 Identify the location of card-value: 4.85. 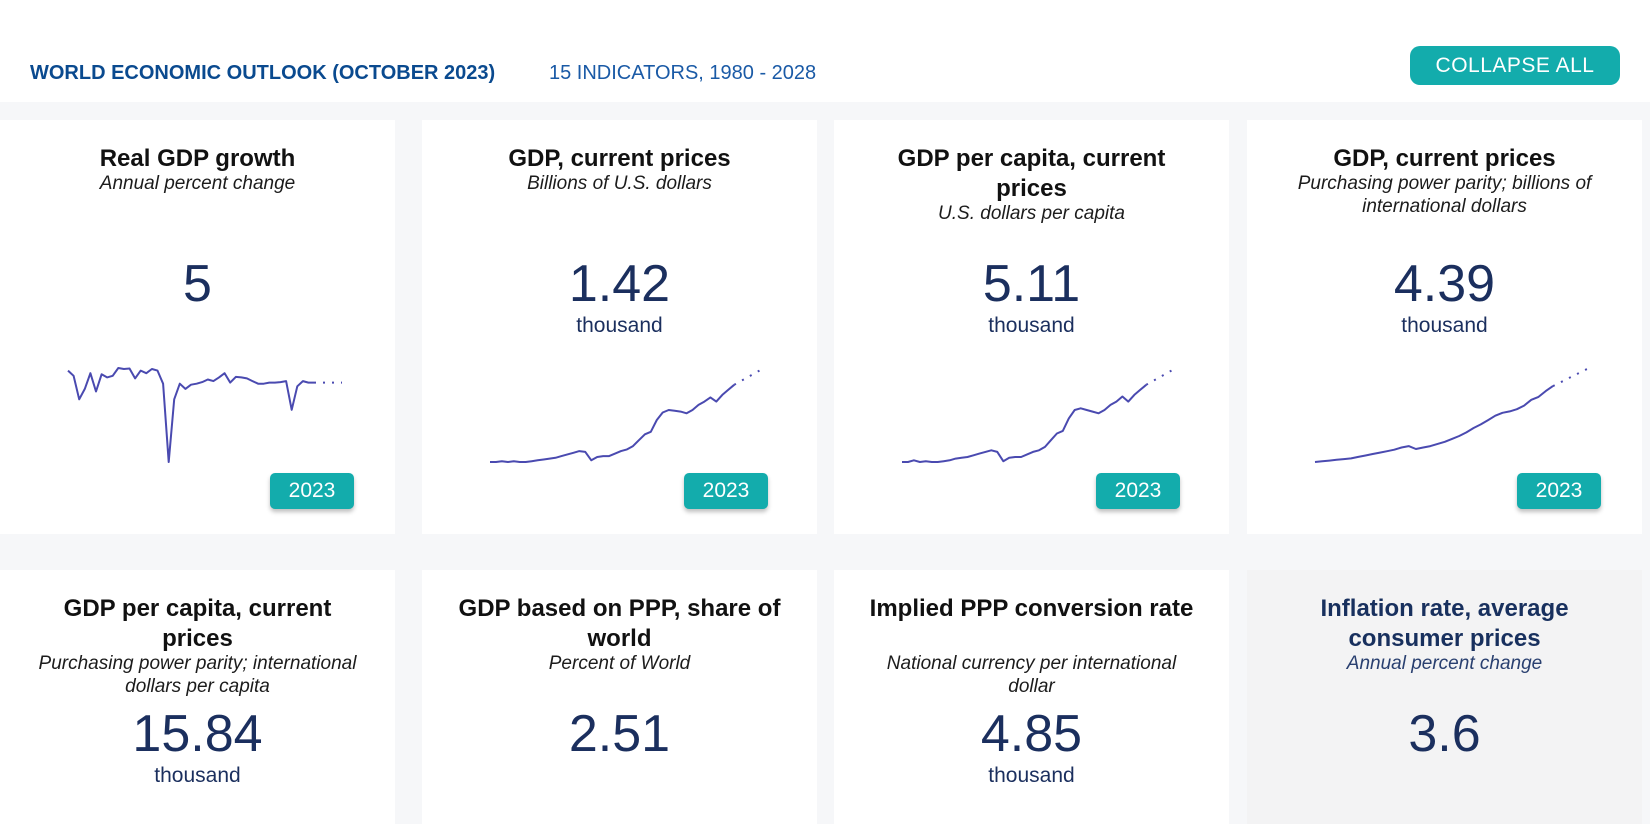
(1031, 734).